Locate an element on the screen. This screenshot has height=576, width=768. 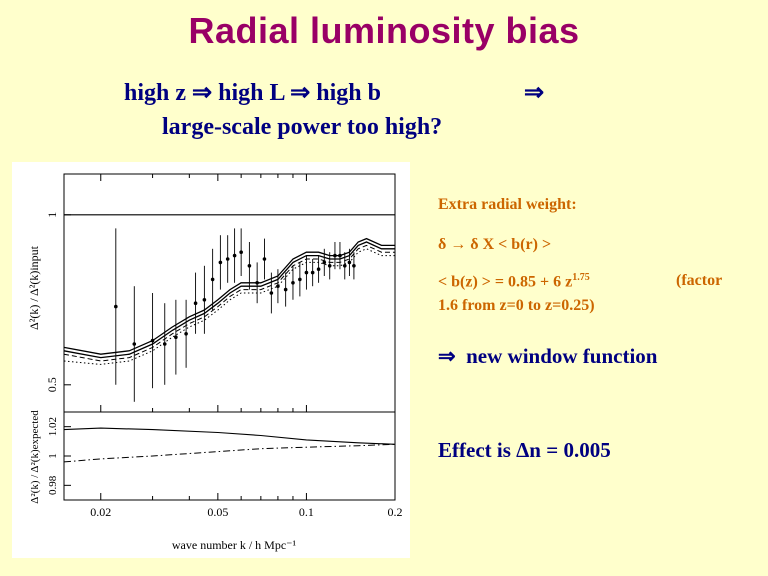
bz-formula-prefix: < b(z) > = 0.85 + 6 z is located at coordinates (505, 282).